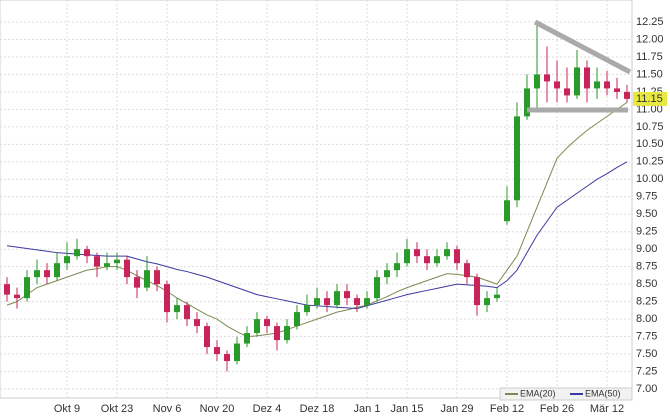 The image size is (670, 416). What do you see at coordinates (538, 393) in the screenshot?
I see `legend-label: EMA(20)` at bounding box center [538, 393].